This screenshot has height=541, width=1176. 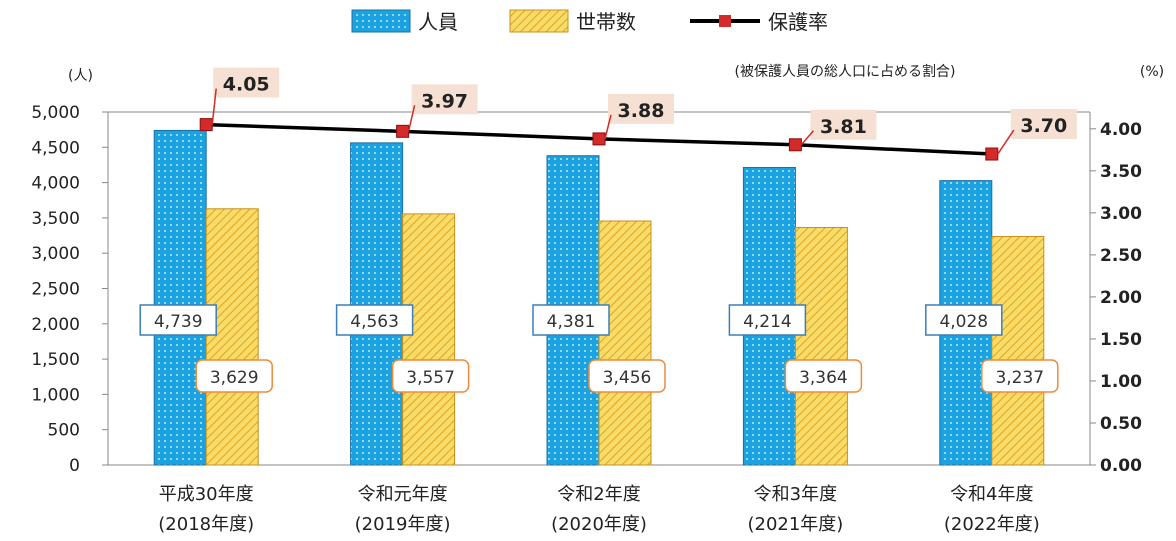 I want to click on left-tick-label: 4,000, so click(x=55, y=184).